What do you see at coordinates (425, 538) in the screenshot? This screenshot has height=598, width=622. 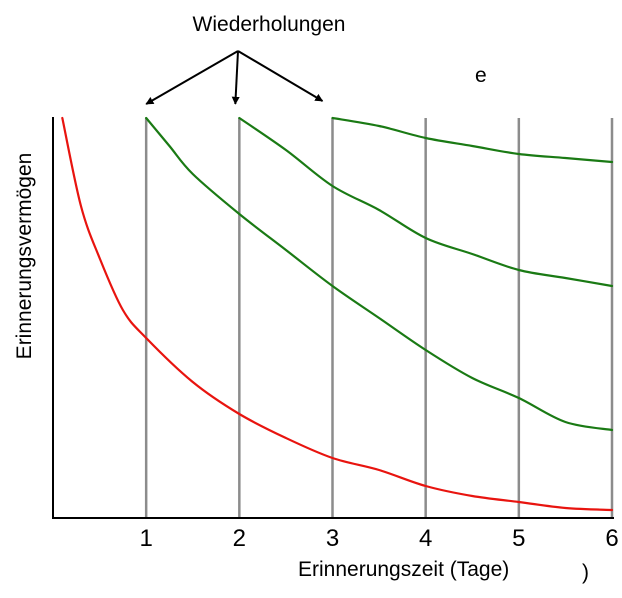 I see `x-tick-label-4: 4` at bounding box center [425, 538].